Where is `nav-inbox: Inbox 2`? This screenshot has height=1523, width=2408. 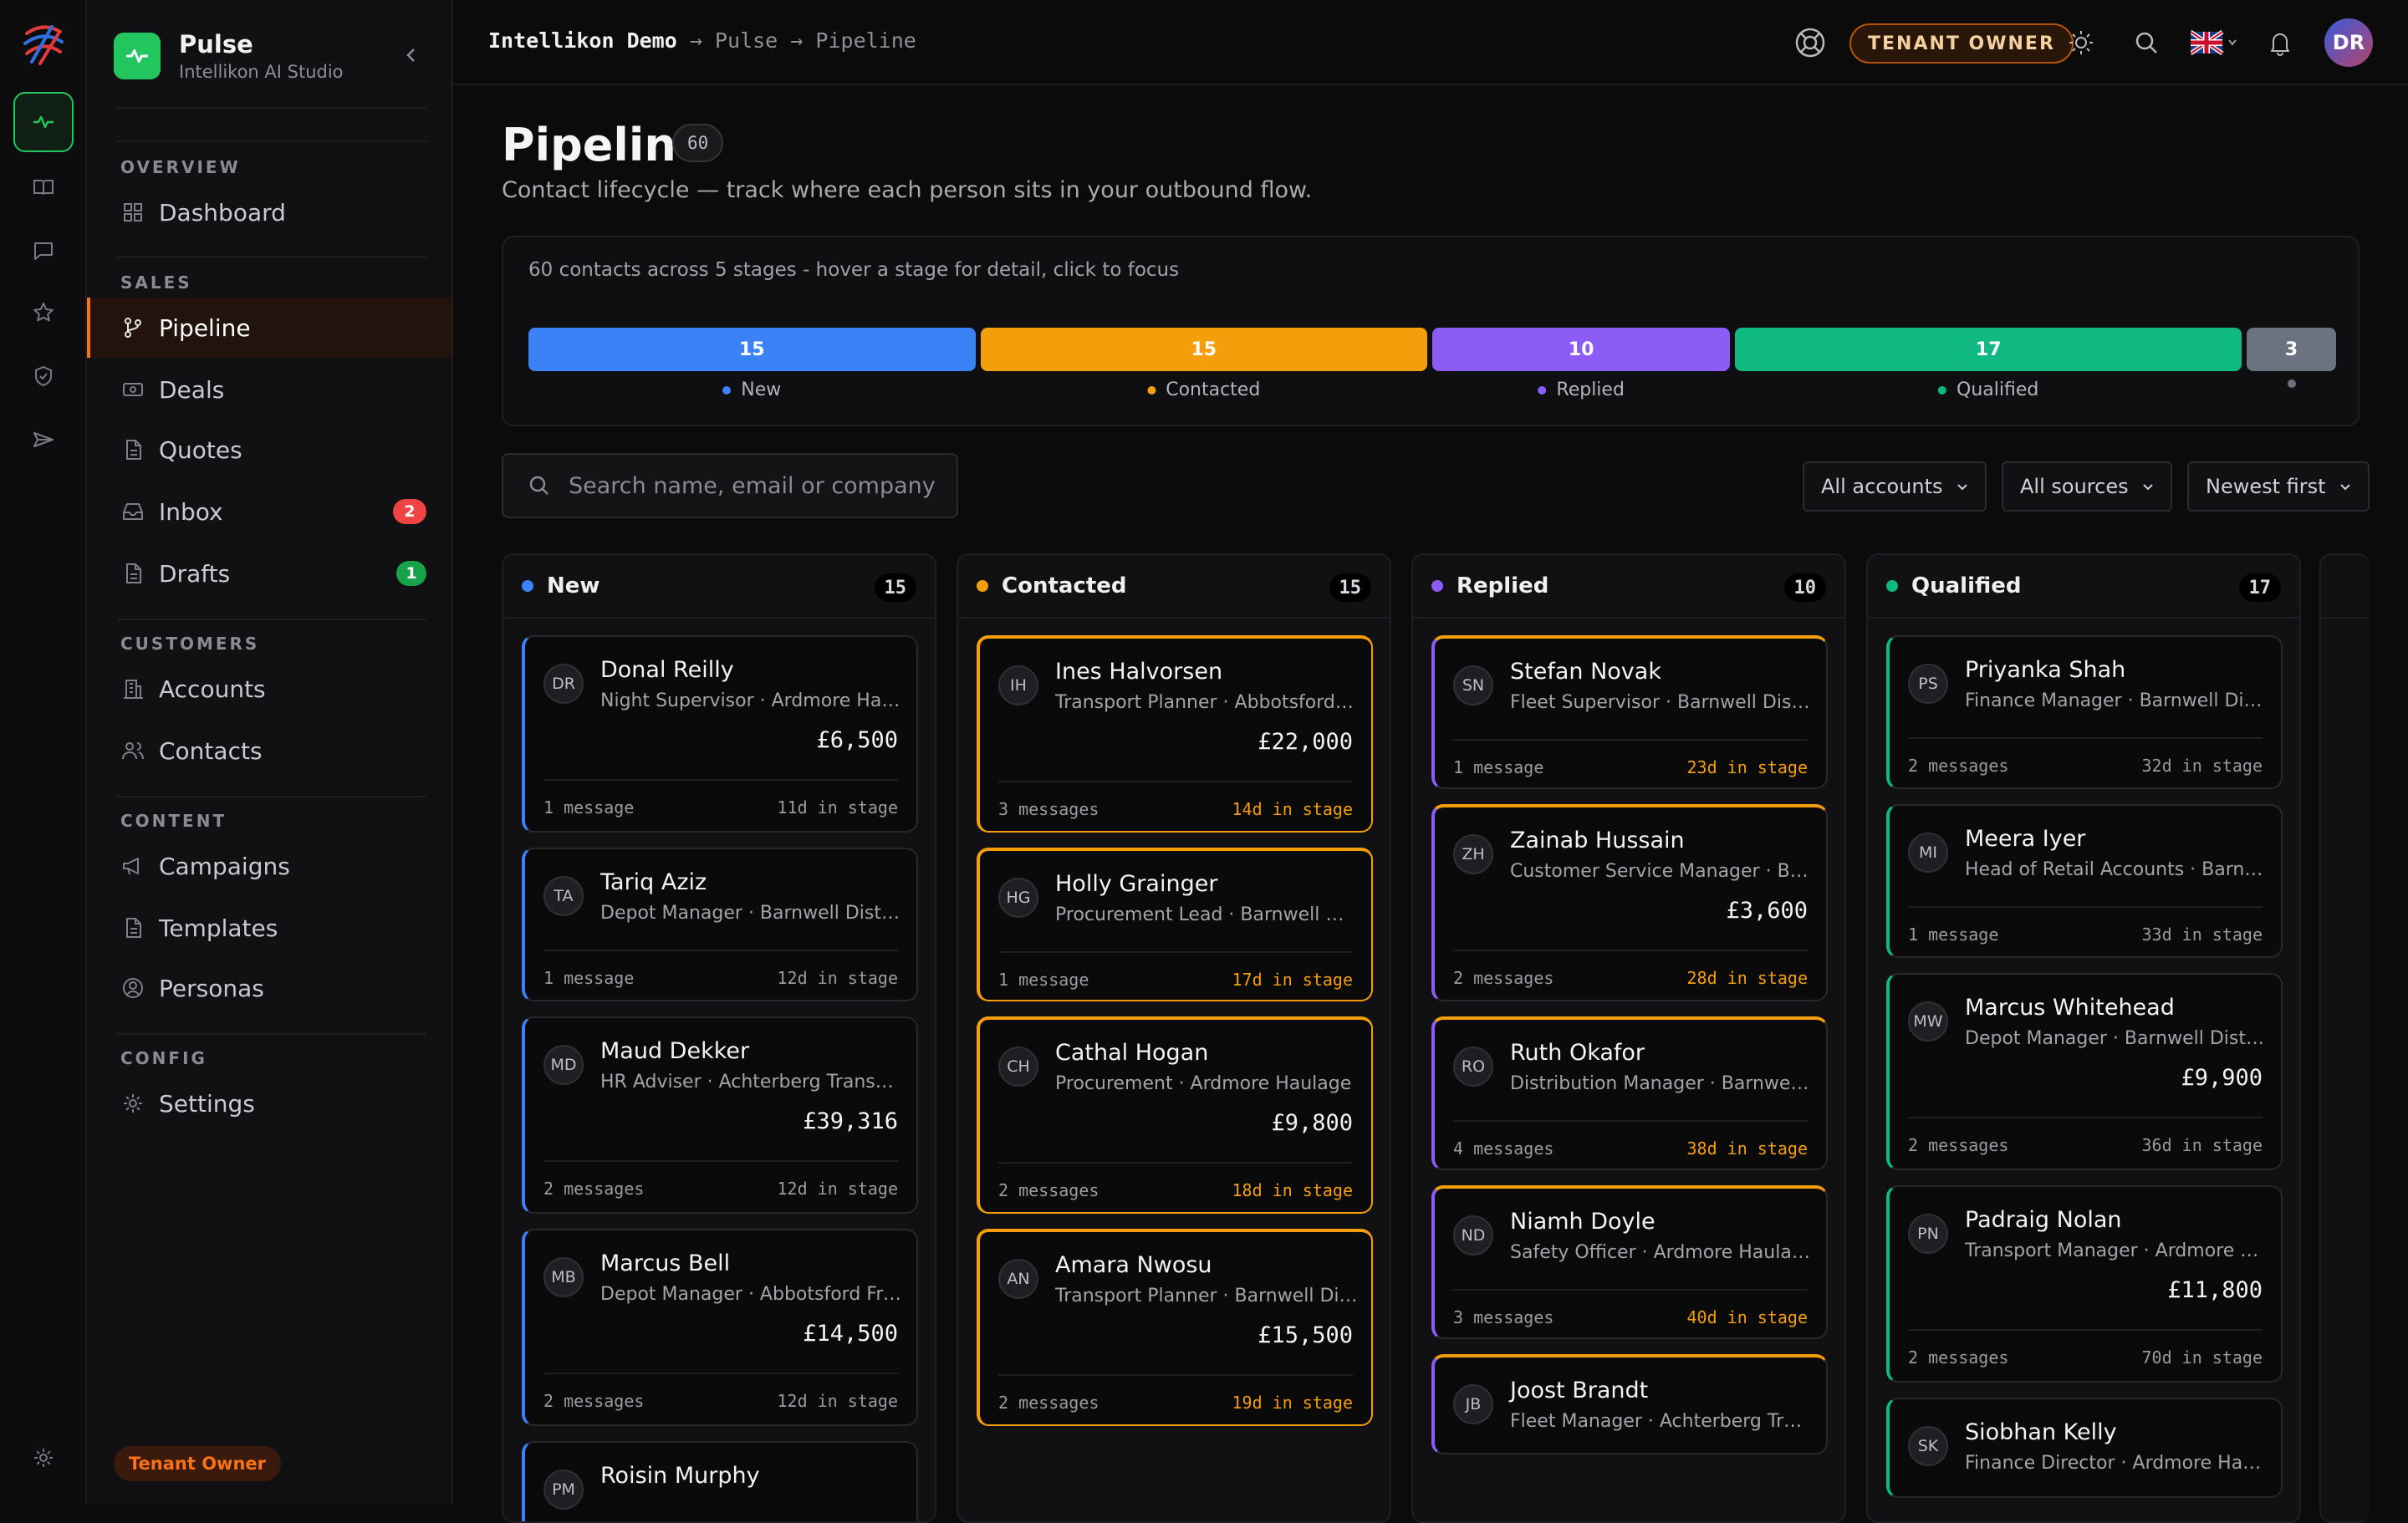
nav-inbox: Inbox 2 is located at coordinates (270, 512).